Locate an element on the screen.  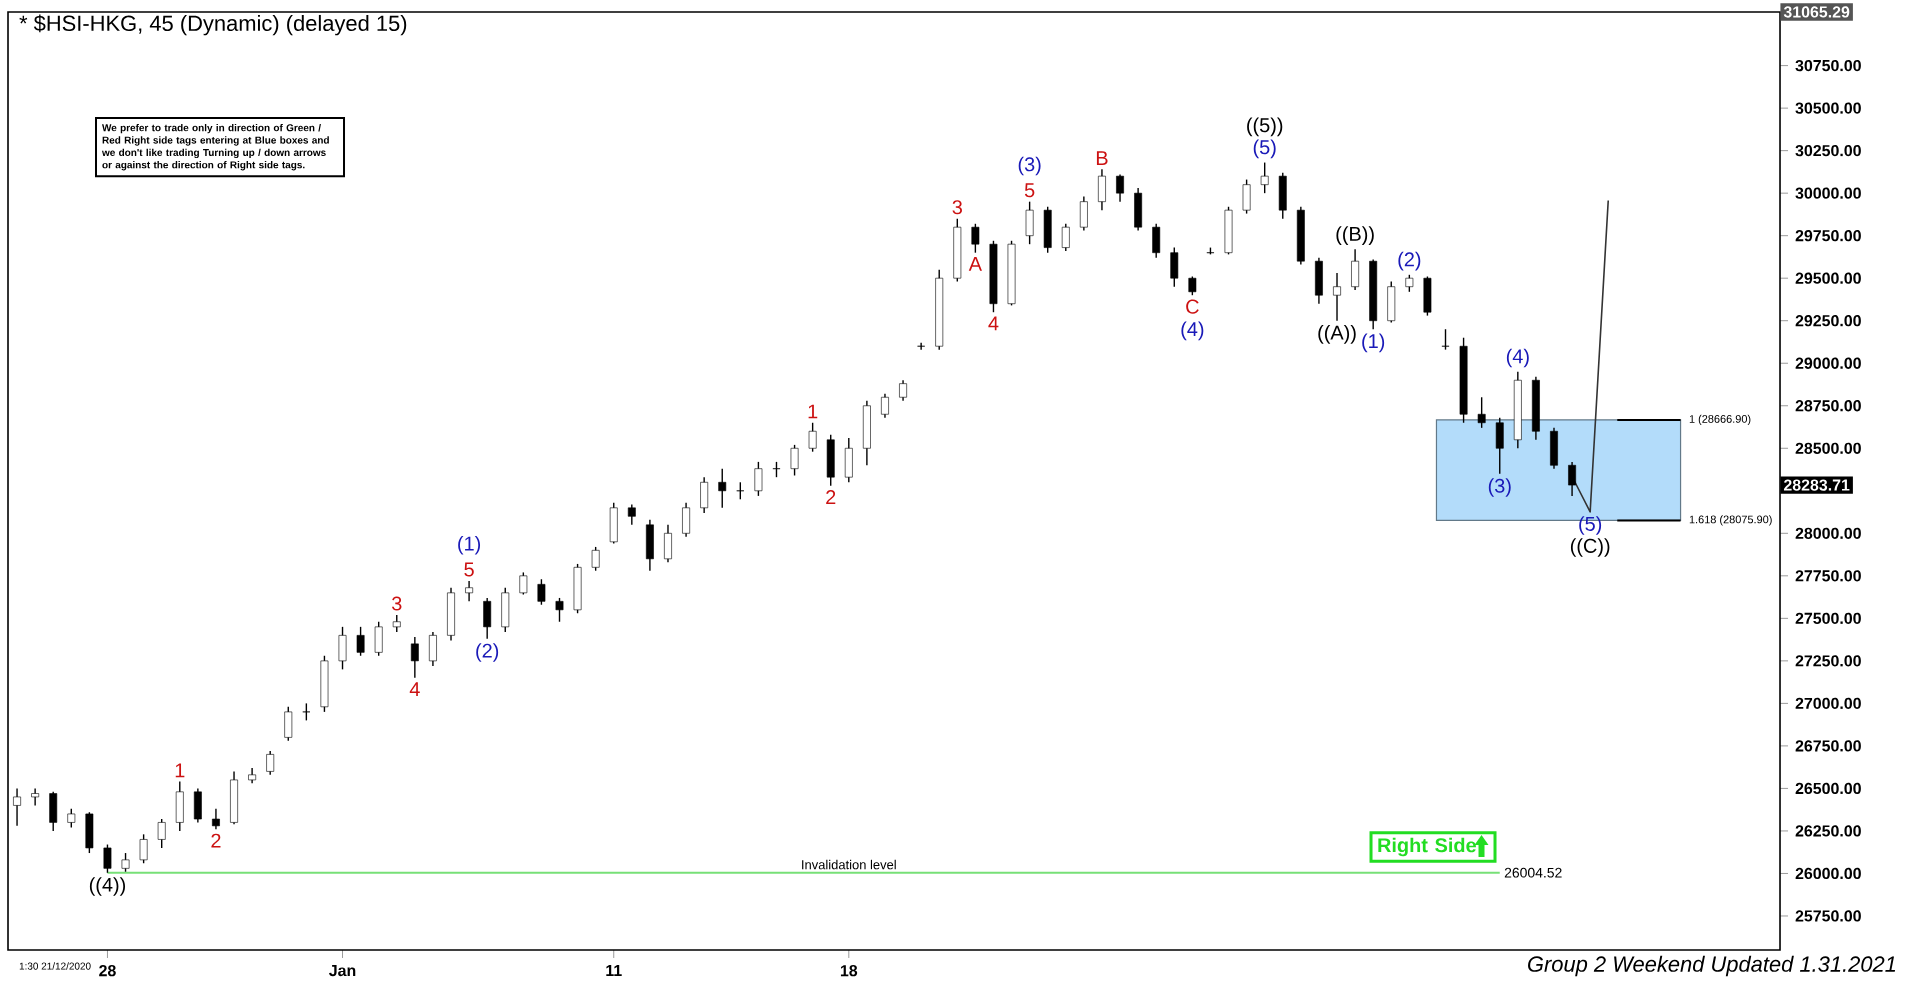
ref-line-label: 1 (28666.90) is located at coordinates (1720, 420).